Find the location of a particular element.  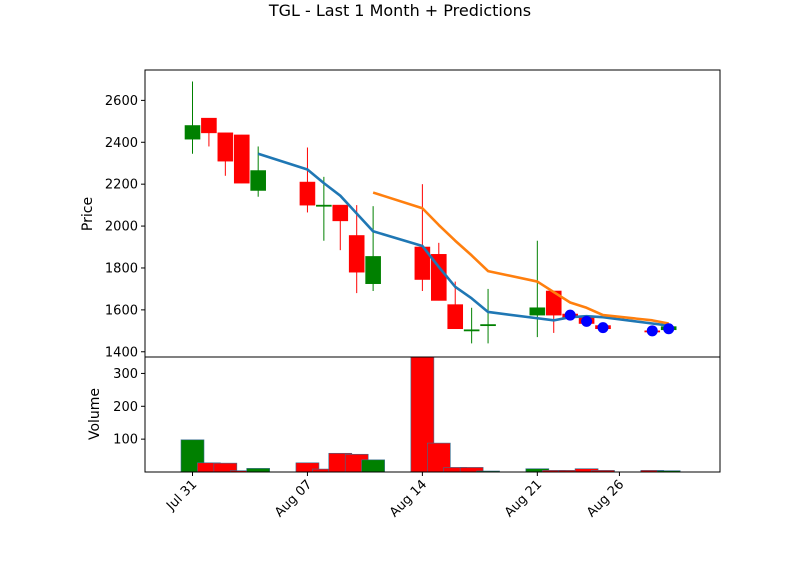

price-y-tick-label: 1400 is located at coordinates (121, 352).